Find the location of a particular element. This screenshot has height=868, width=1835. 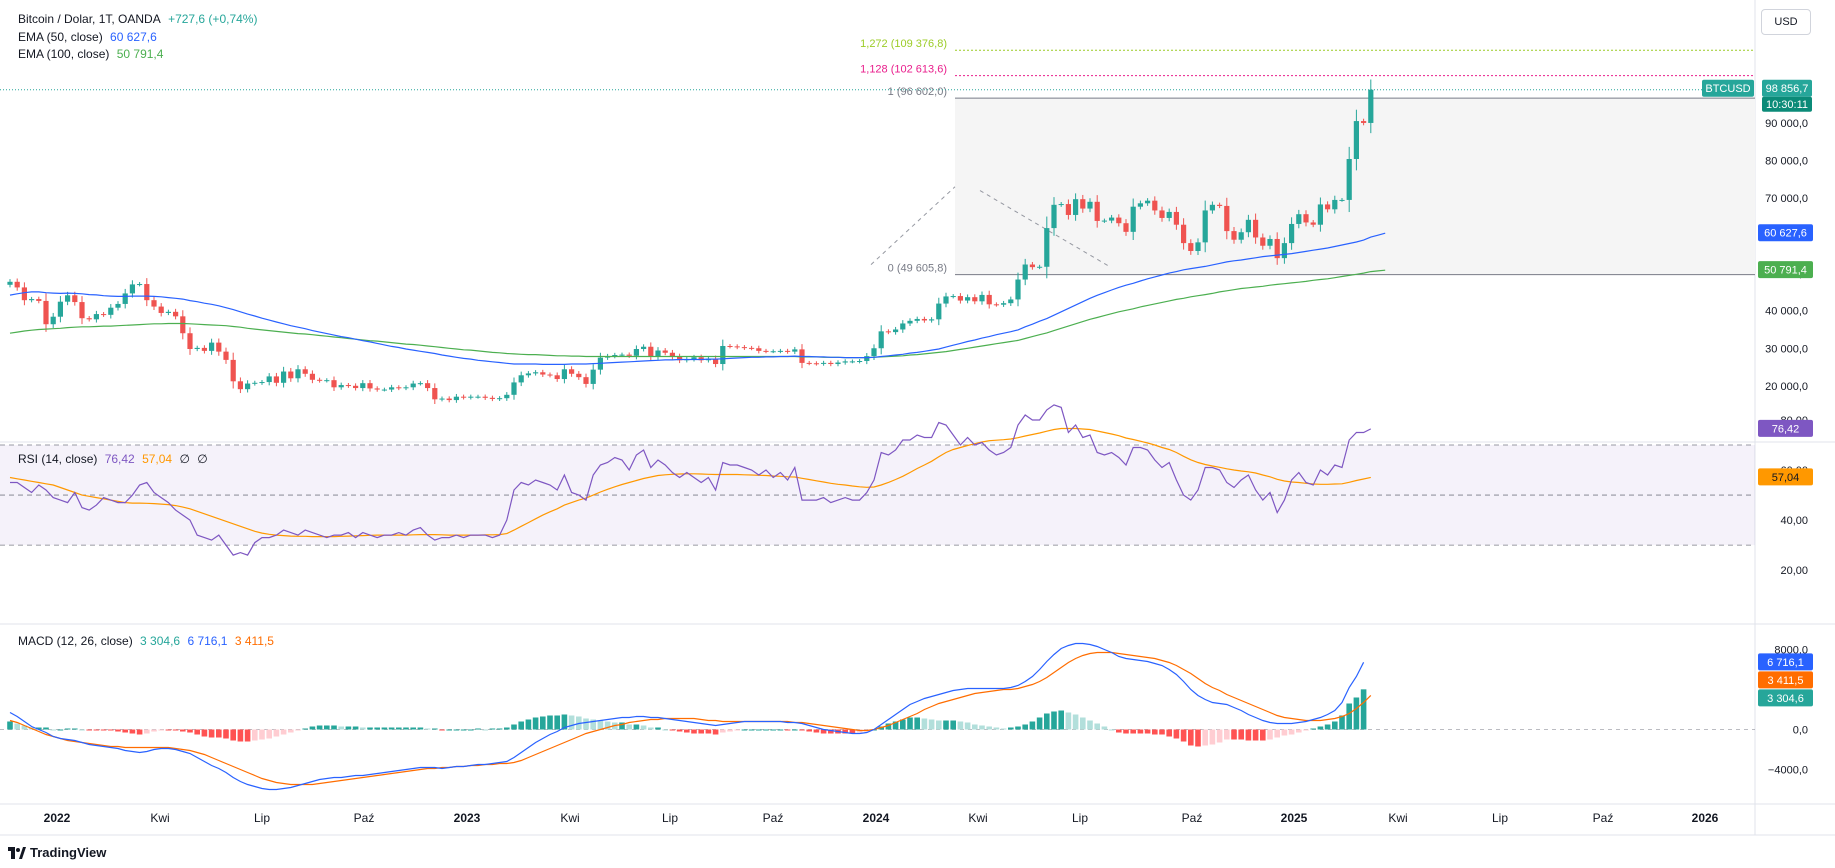

rsi-tick-2: 40,00 is located at coordinates (1794, 521).